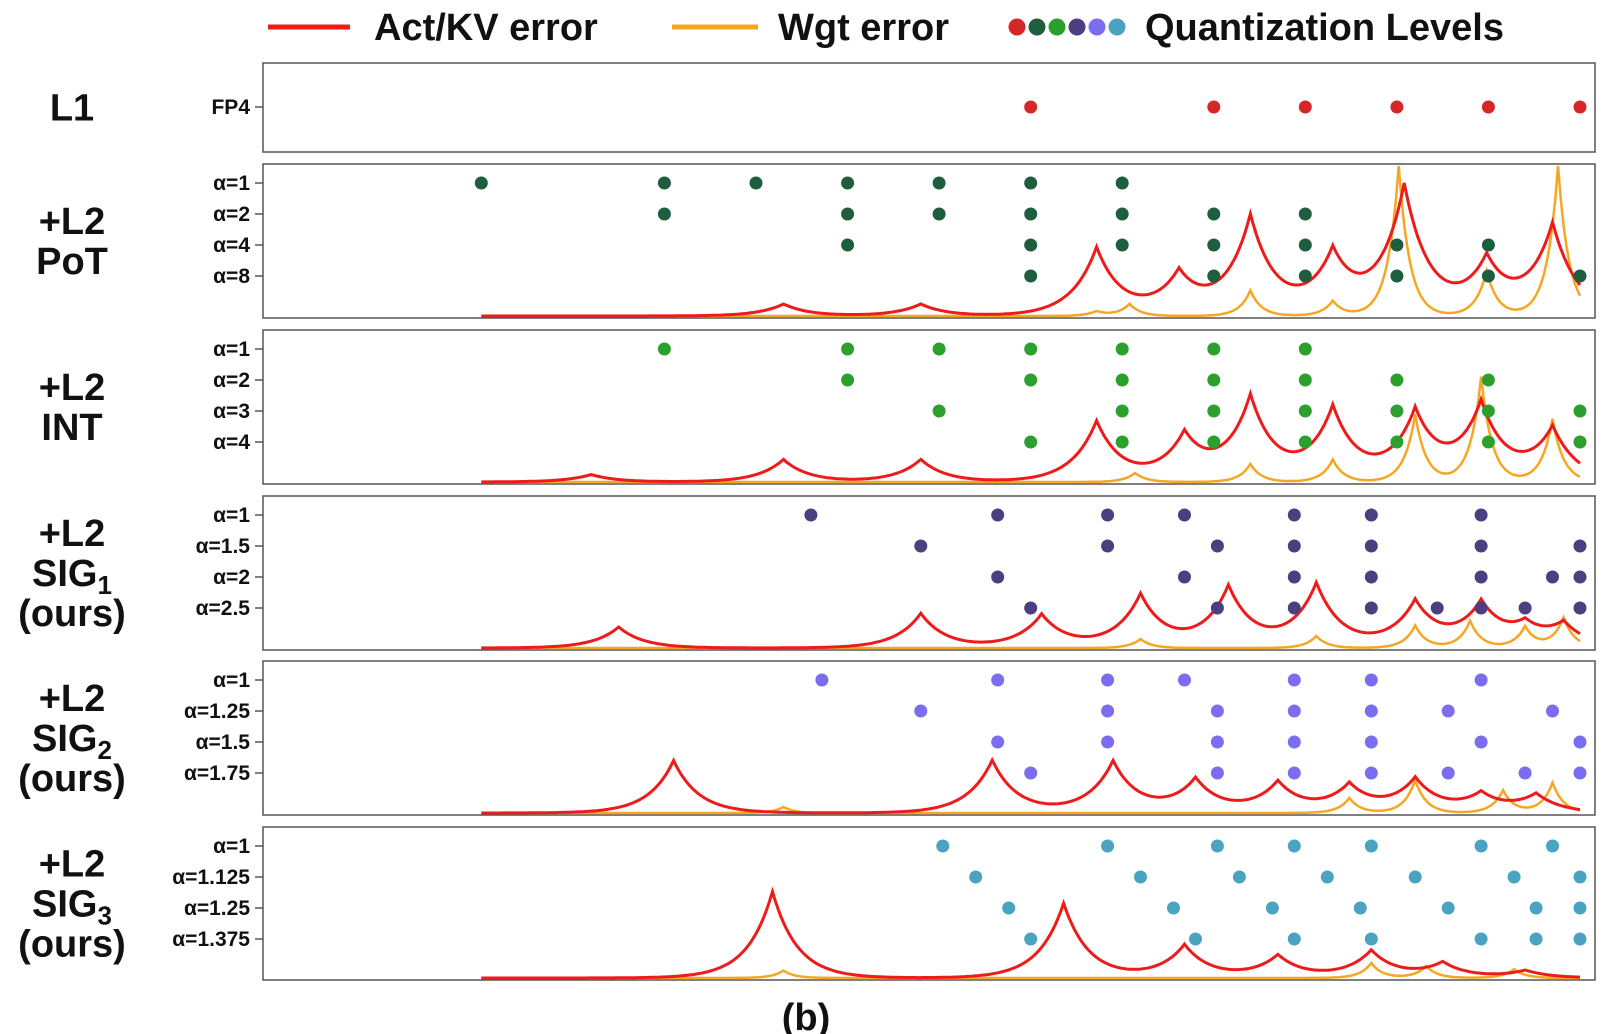  Describe the element at coordinates (72, 262) in the screenshot. I see `panel-label-line: PoT` at that location.